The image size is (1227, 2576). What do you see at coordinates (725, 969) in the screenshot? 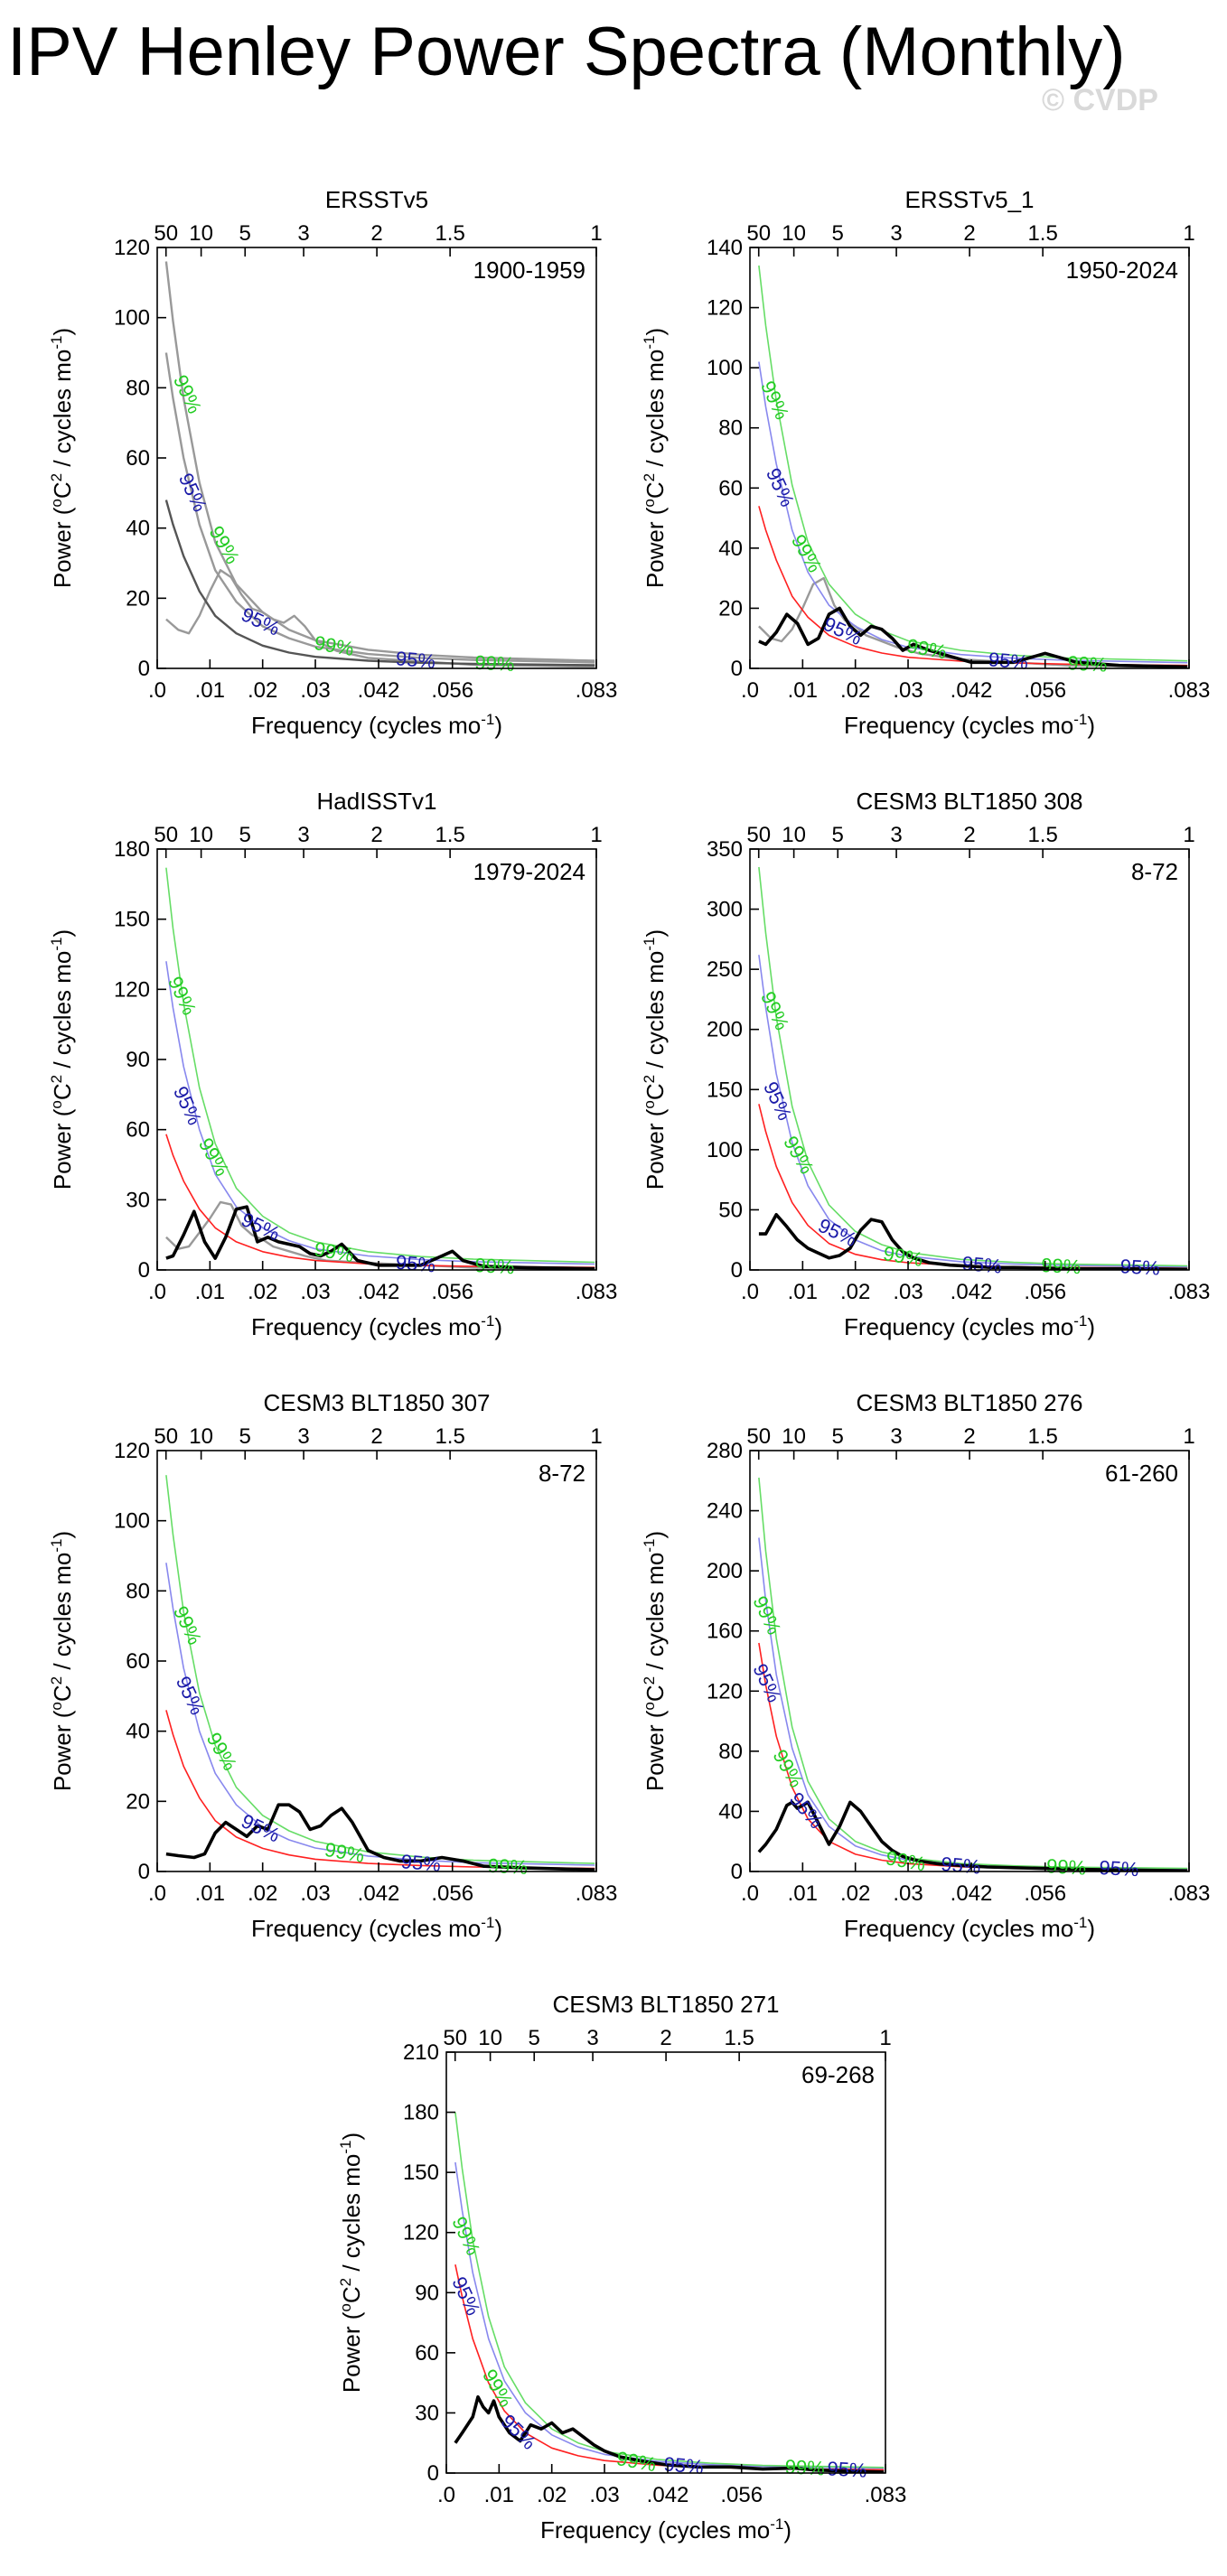
I see `y-tick-label: 250` at bounding box center [725, 969].